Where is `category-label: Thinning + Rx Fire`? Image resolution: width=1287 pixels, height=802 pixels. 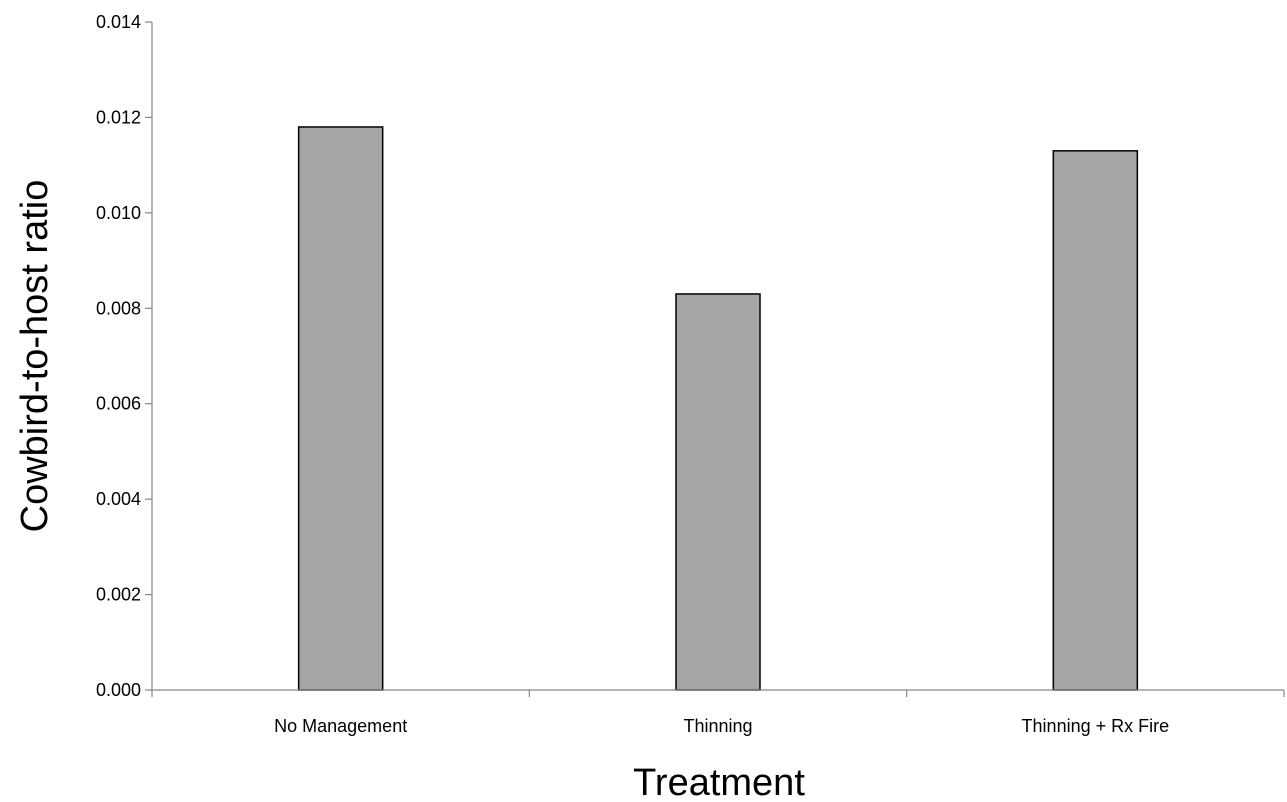
category-label: Thinning + Rx Fire is located at coordinates (1096, 726).